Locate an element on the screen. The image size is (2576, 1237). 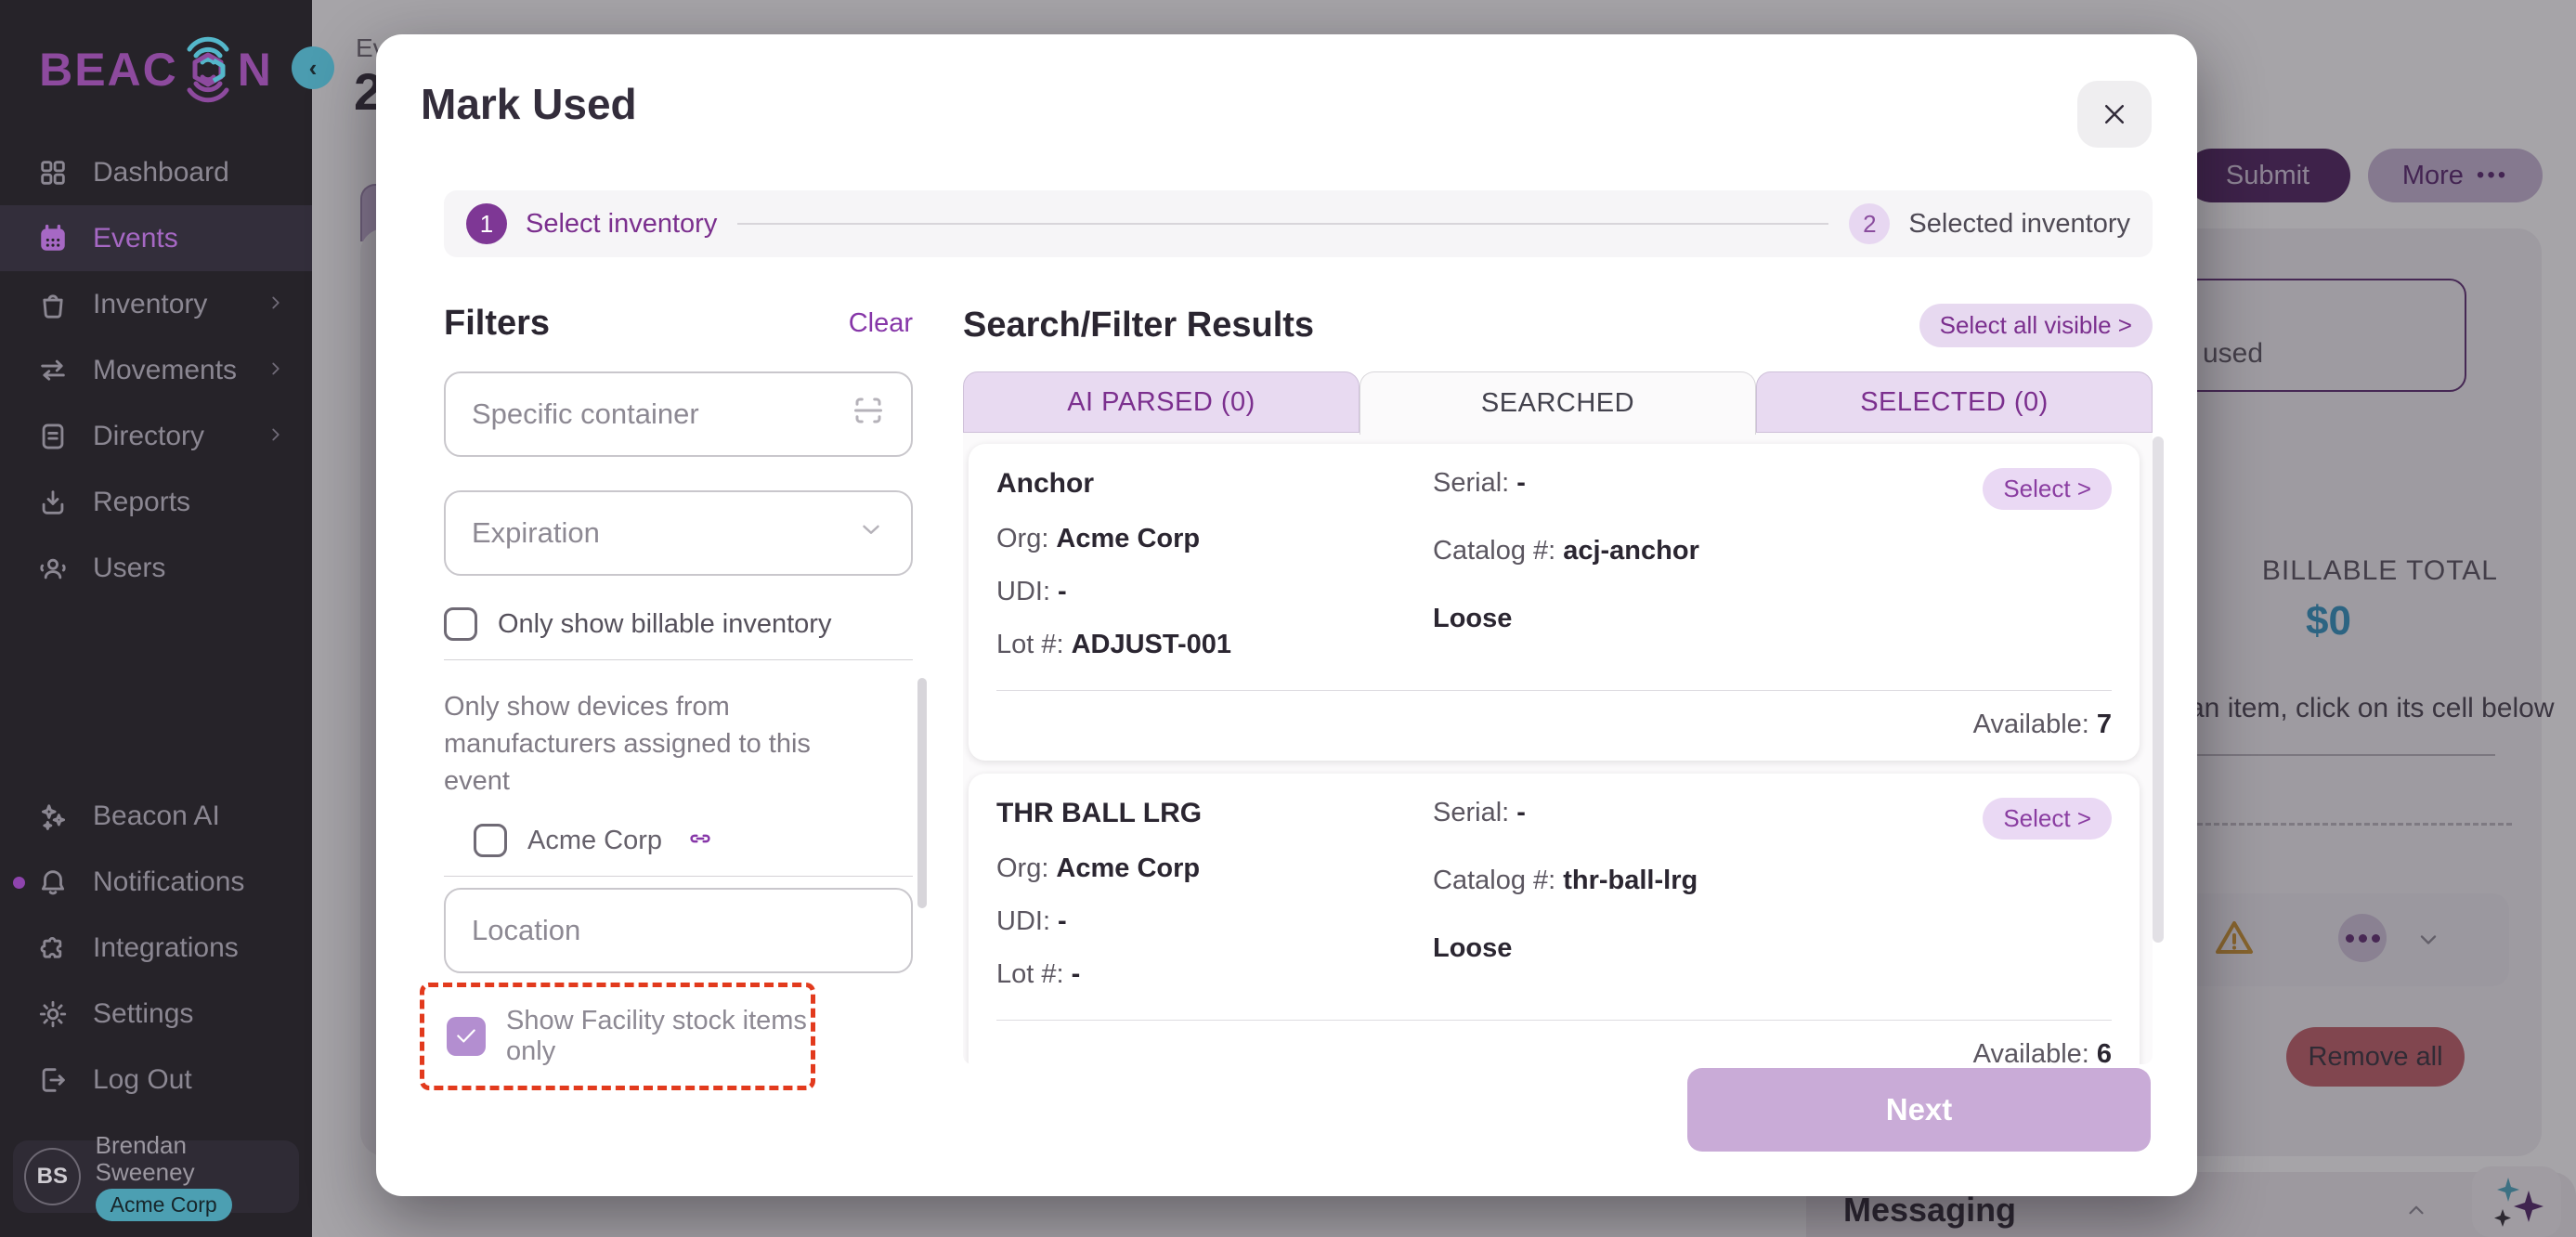
stepper: 1 Select inventory 2 Selected inventory is located at coordinates (1298, 223).